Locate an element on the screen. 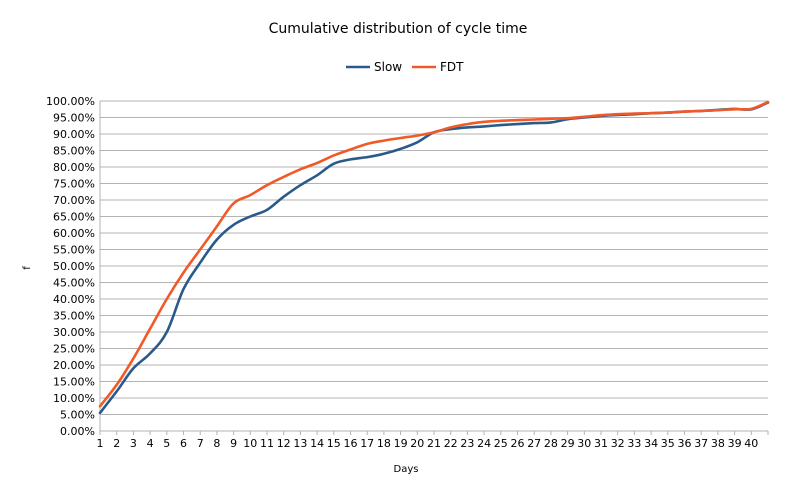 The width and height of the screenshot is (800, 493). y-tick-label: 25.00% is located at coordinates (74, 349).